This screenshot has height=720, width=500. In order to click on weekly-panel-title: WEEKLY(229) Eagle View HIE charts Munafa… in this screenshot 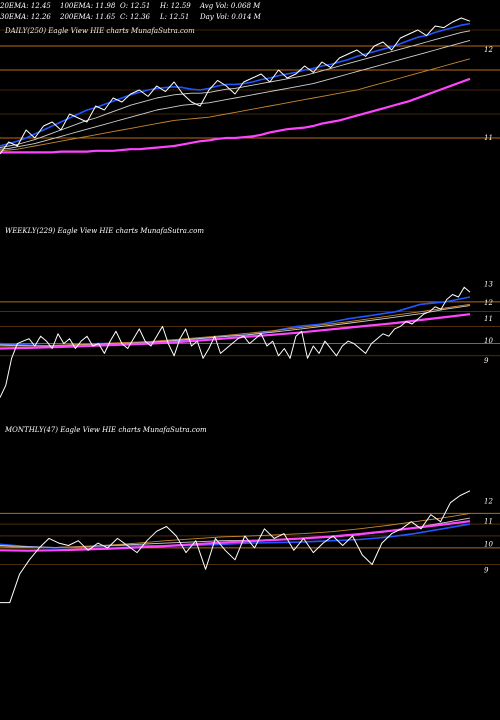, I will do `click(104, 231)`.